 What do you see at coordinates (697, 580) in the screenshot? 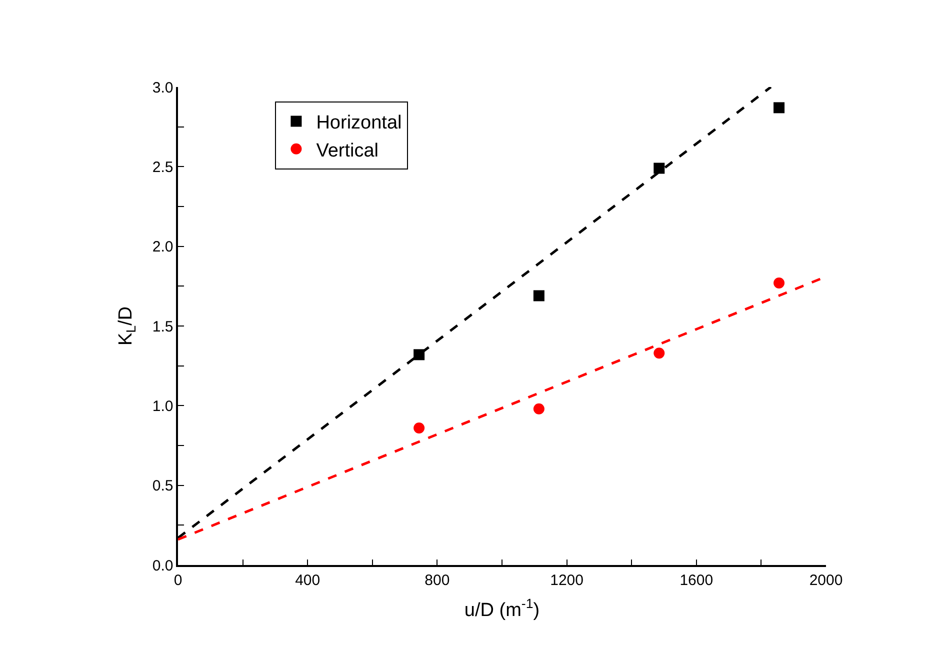
I see `x-tick-label: 1600` at bounding box center [697, 580].